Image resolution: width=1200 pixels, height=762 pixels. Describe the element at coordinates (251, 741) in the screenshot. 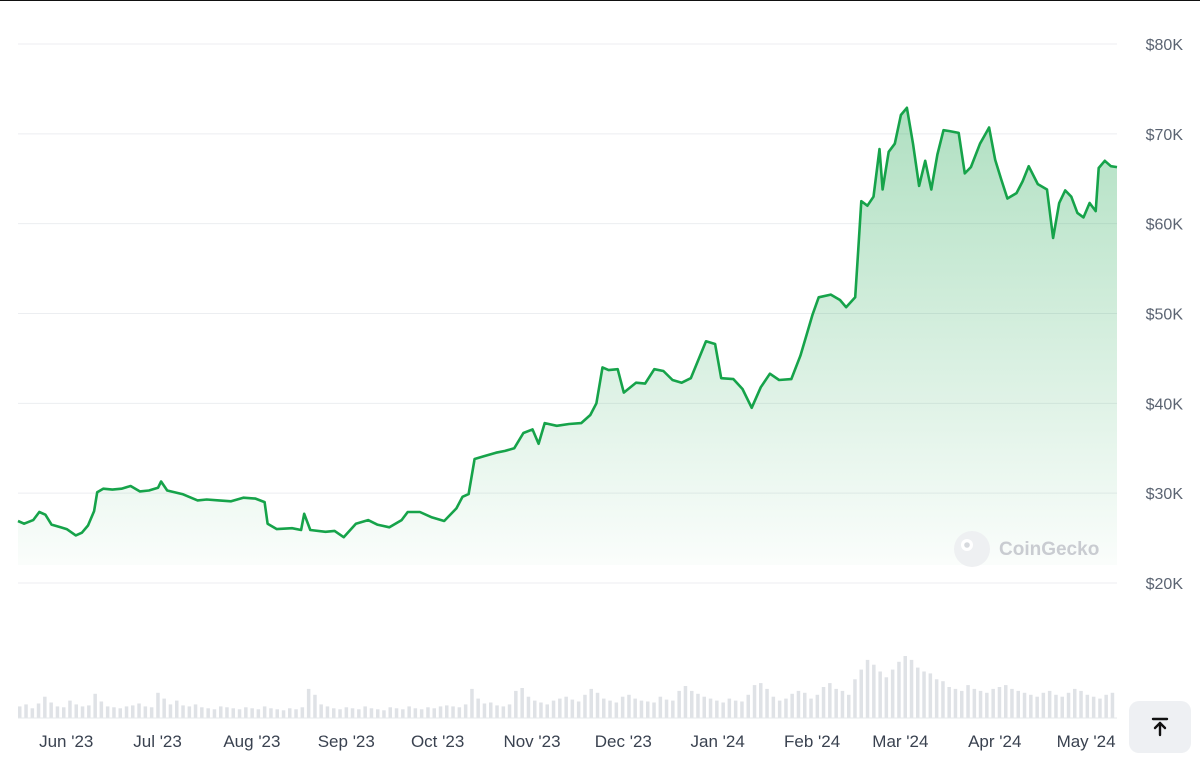

I see `x-tick-label: Aug '23` at that location.